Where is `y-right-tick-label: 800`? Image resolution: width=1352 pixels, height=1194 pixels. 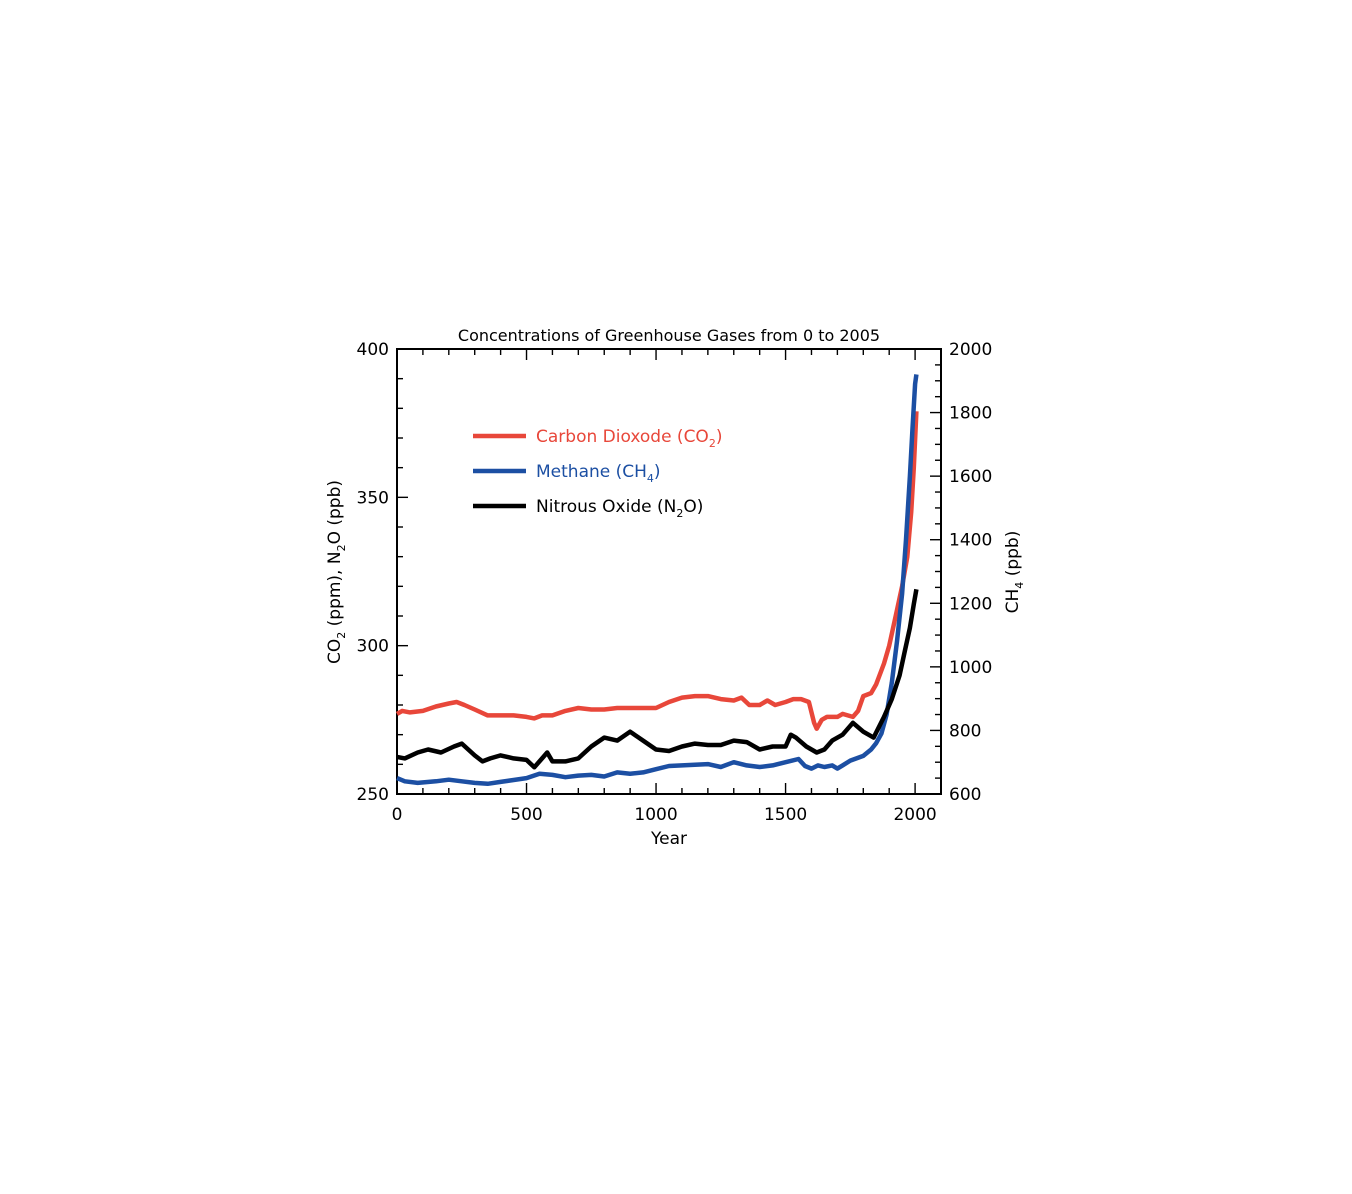 y-right-tick-label: 800 is located at coordinates (965, 731).